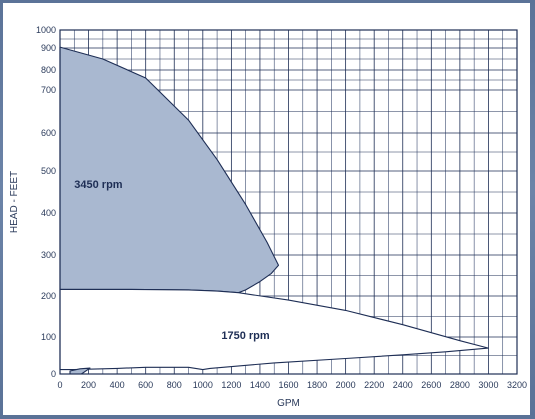 This screenshot has height=419, width=535. Describe the element at coordinates (48, 133) in the screenshot. I see `y-tick-label: 600` at that location.